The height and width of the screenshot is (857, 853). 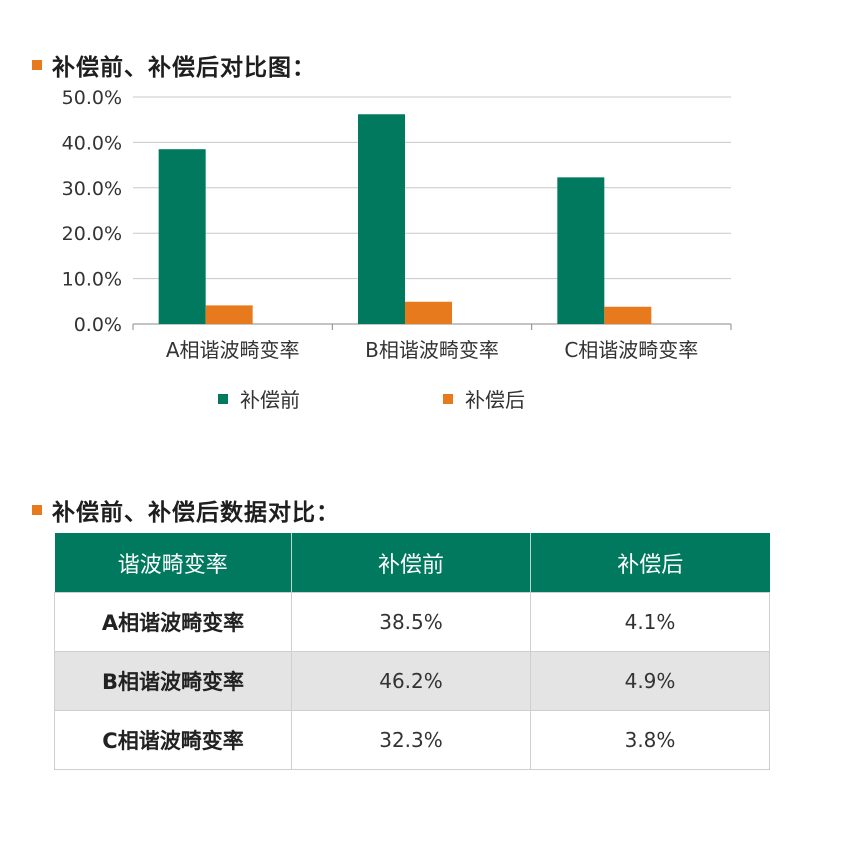 I want to click on y-tick-label: 0.0%, so click(x=98, y=325).